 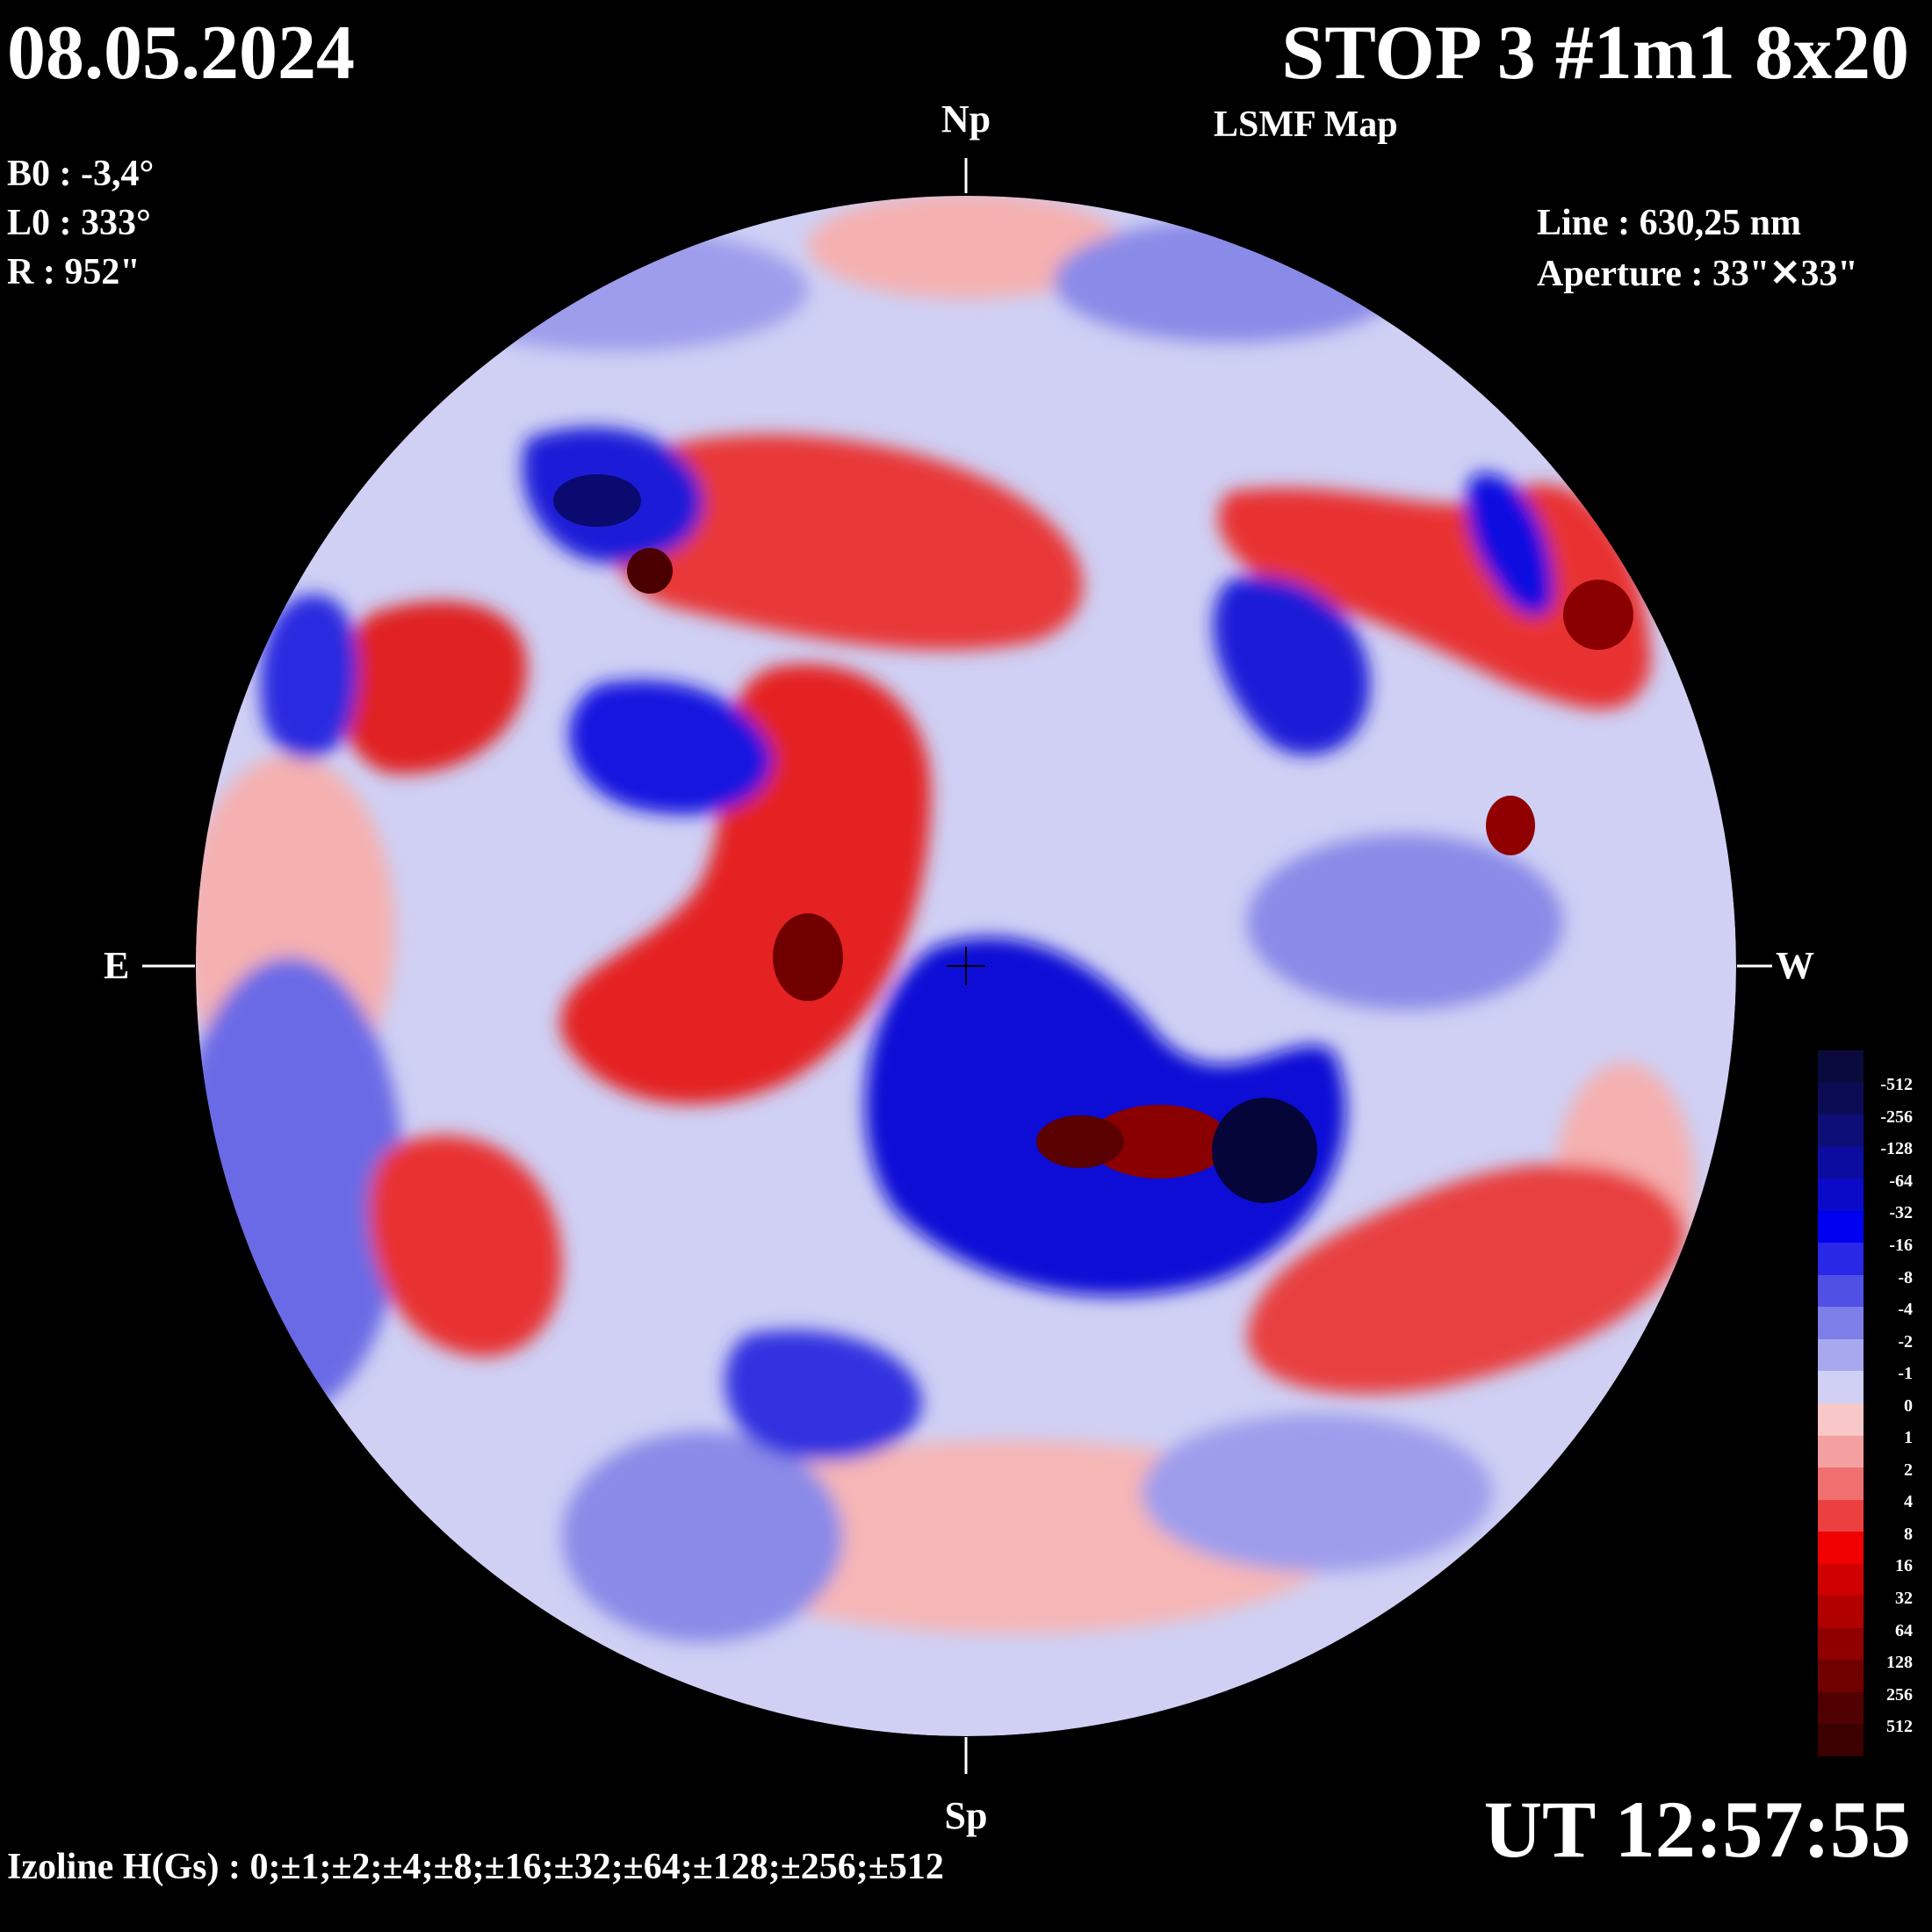 I want to click on negative-region-south, so click(x=823, y=1395).